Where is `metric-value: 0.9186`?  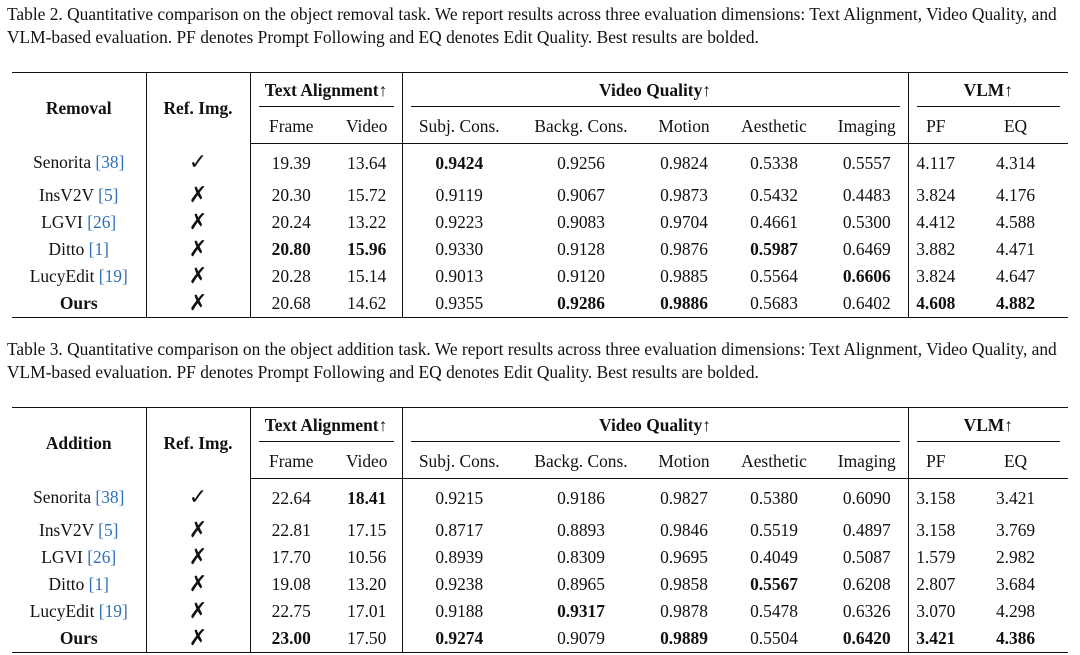
metric-value: 0.9186 is located at coordinates (581, 497).